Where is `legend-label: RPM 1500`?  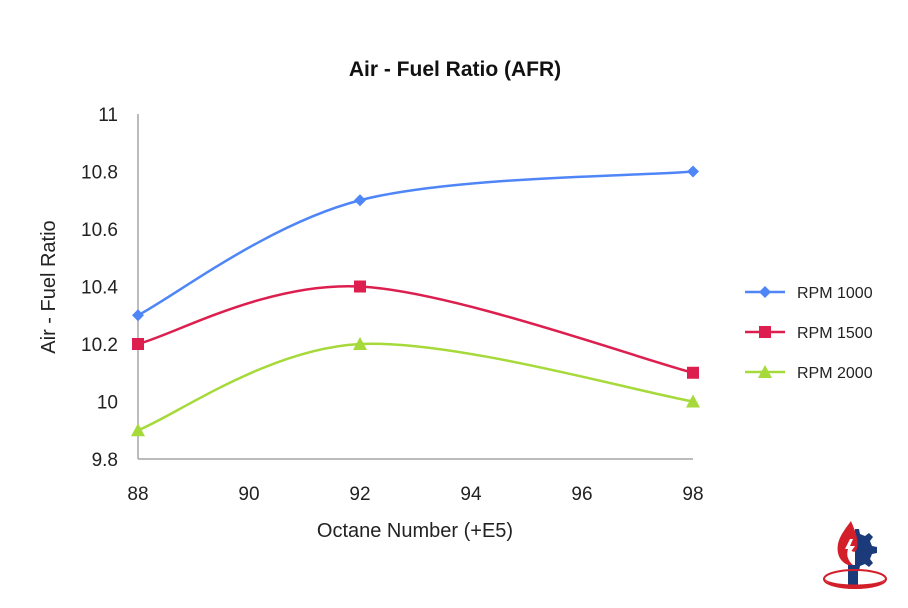 legend-label: RPM 1500 is located at coordinates (835, 333).